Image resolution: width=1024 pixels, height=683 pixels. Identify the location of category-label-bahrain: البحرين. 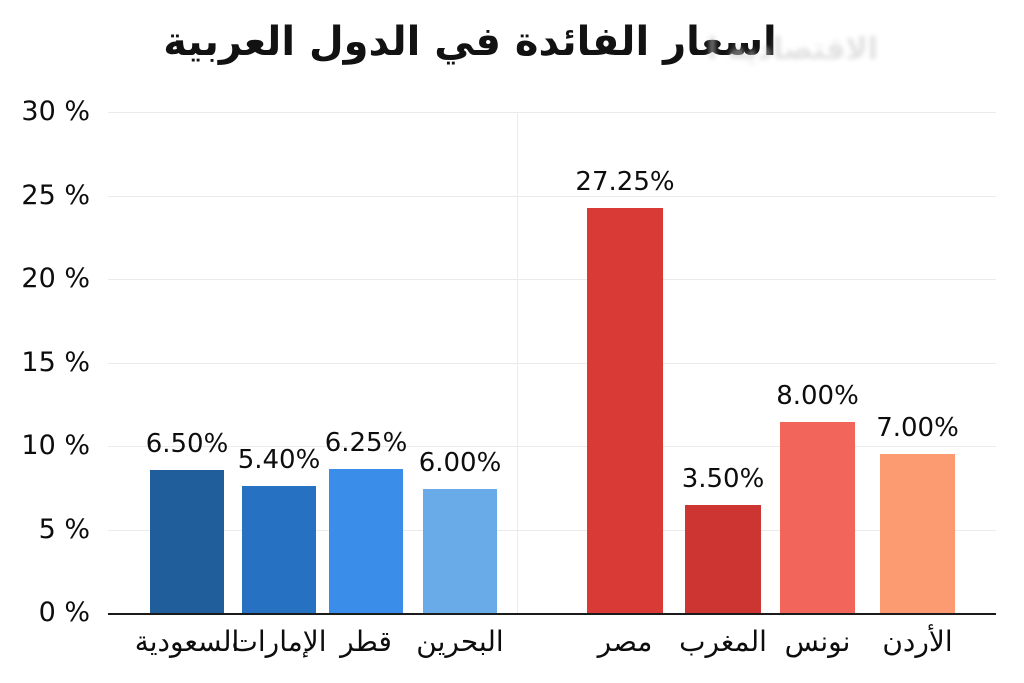
(460, 641).